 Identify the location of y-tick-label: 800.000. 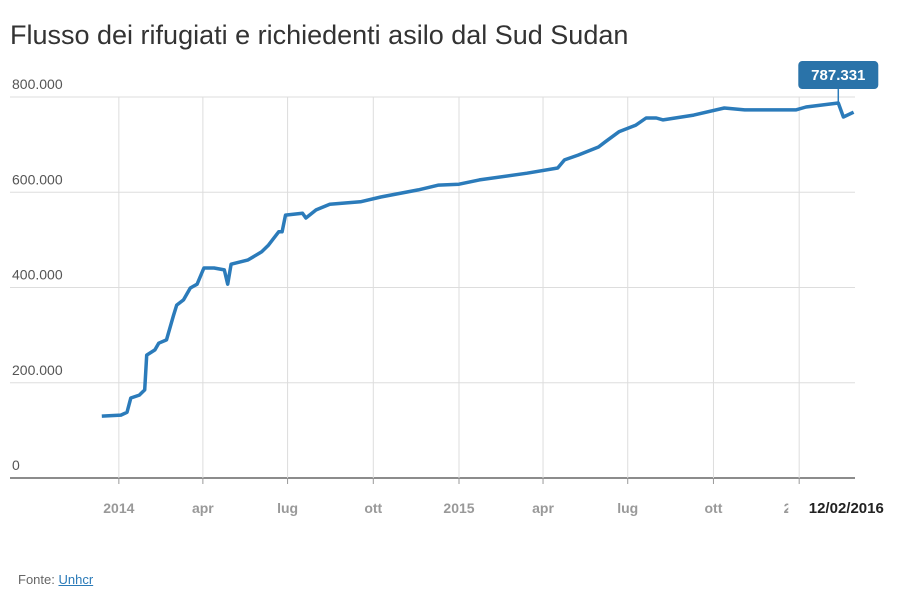
(37, 84).